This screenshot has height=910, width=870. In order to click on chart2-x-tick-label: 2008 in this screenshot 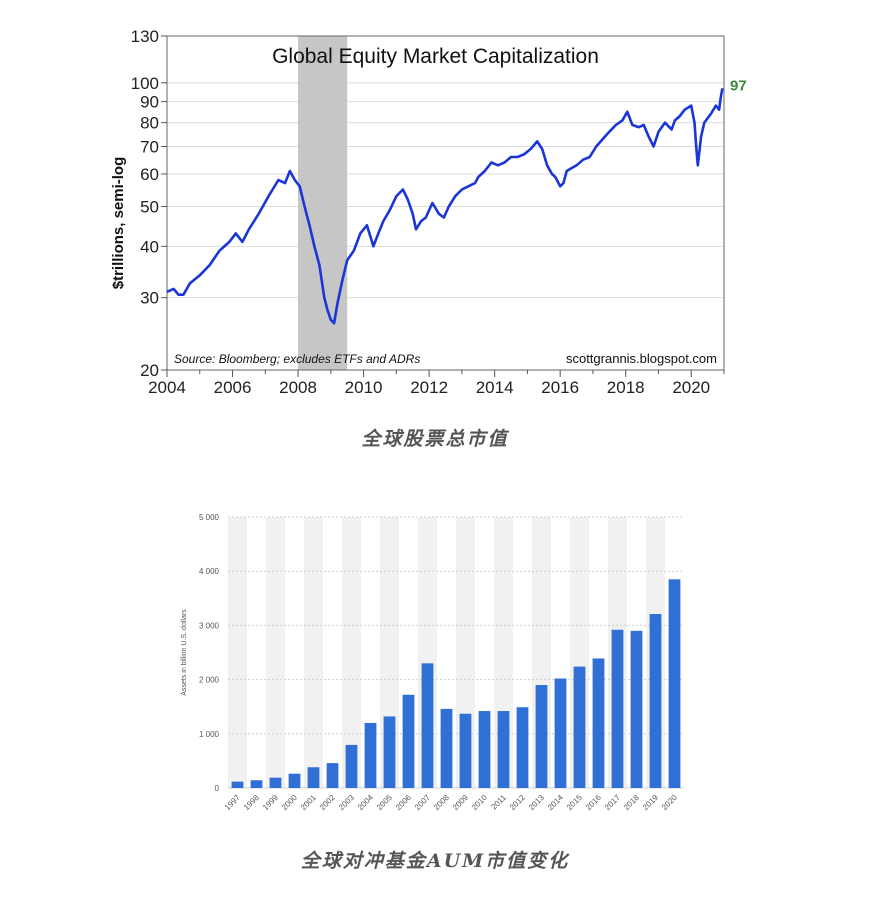, I will do `click(441, 802)`.